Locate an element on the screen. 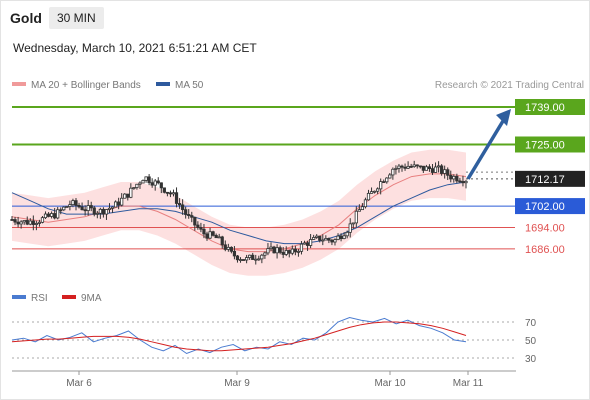 Image resolution: width=590 pixels, height=400 pixels. level-tag-1739.00 is located at coordinates (550, 107).